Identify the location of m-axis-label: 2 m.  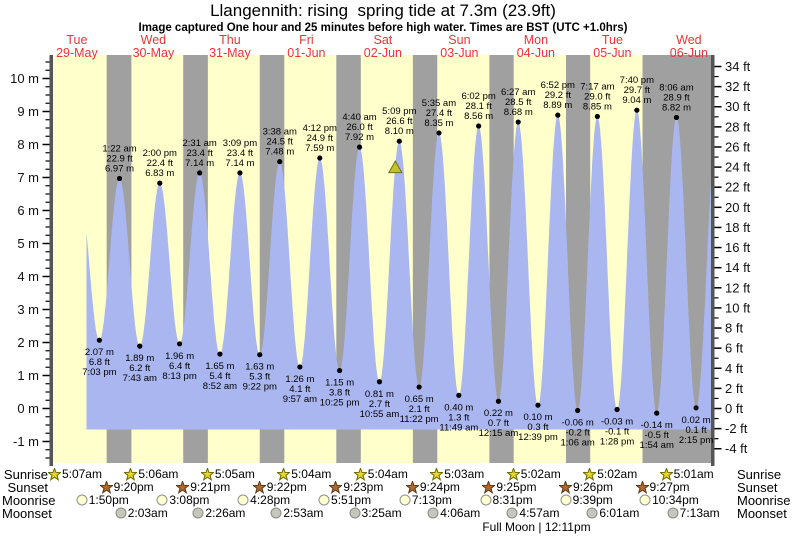
(28, 342).